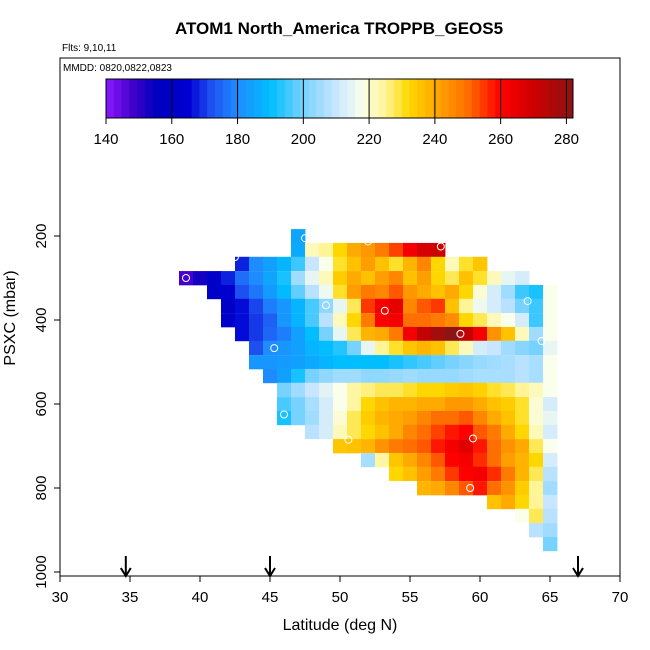  What do you see at coordinates (41, 235) in the screenshot?
I see `y-tick-label: 200` at bounding box center [41, 235].